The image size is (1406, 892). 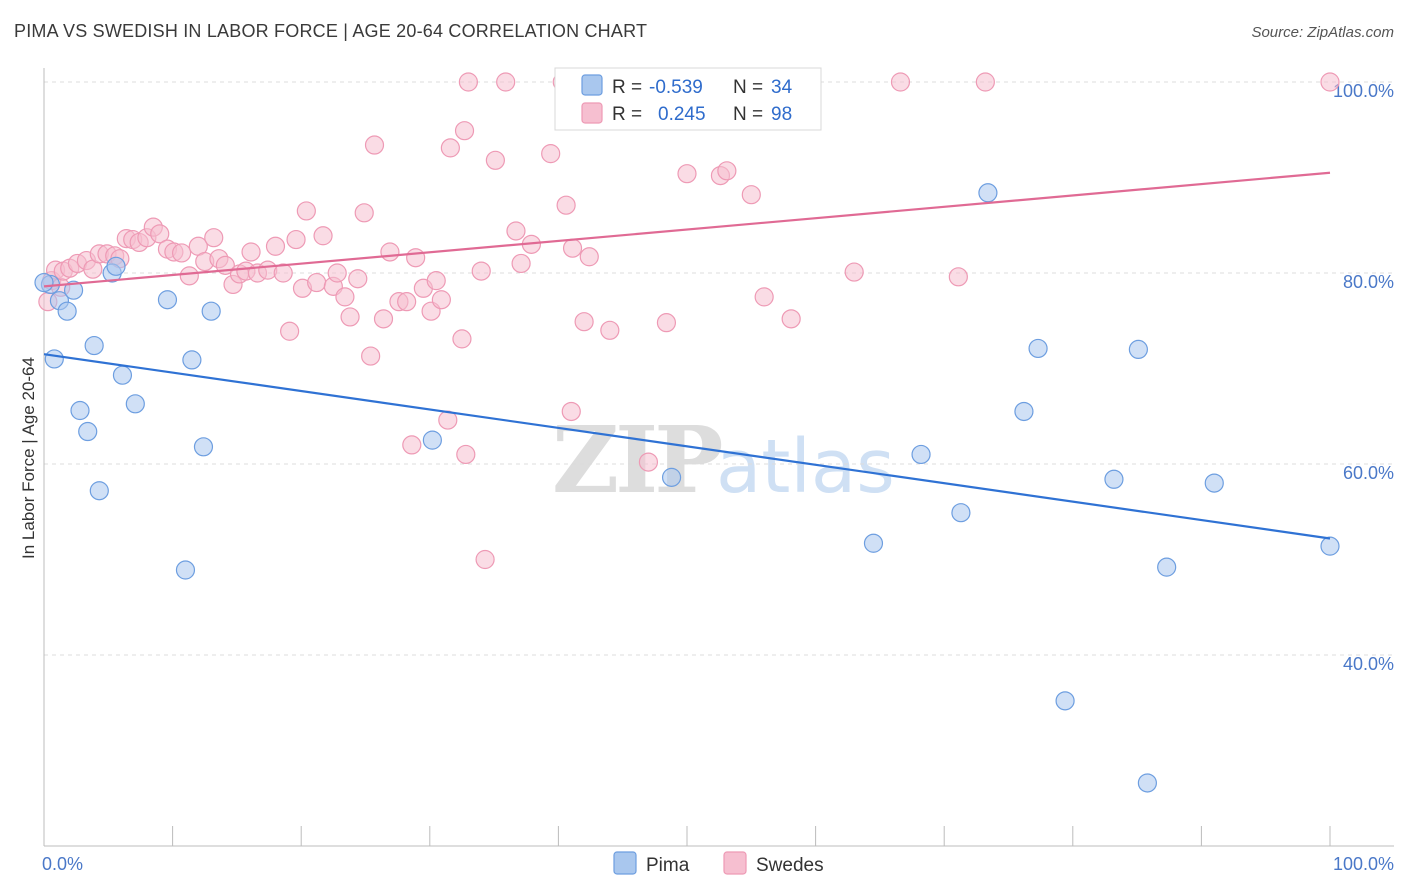 What do you see at coordinates (682, 114) in the screenshot?
I see `swedes-r-value: 0.245` at bounding box center [682, 114].